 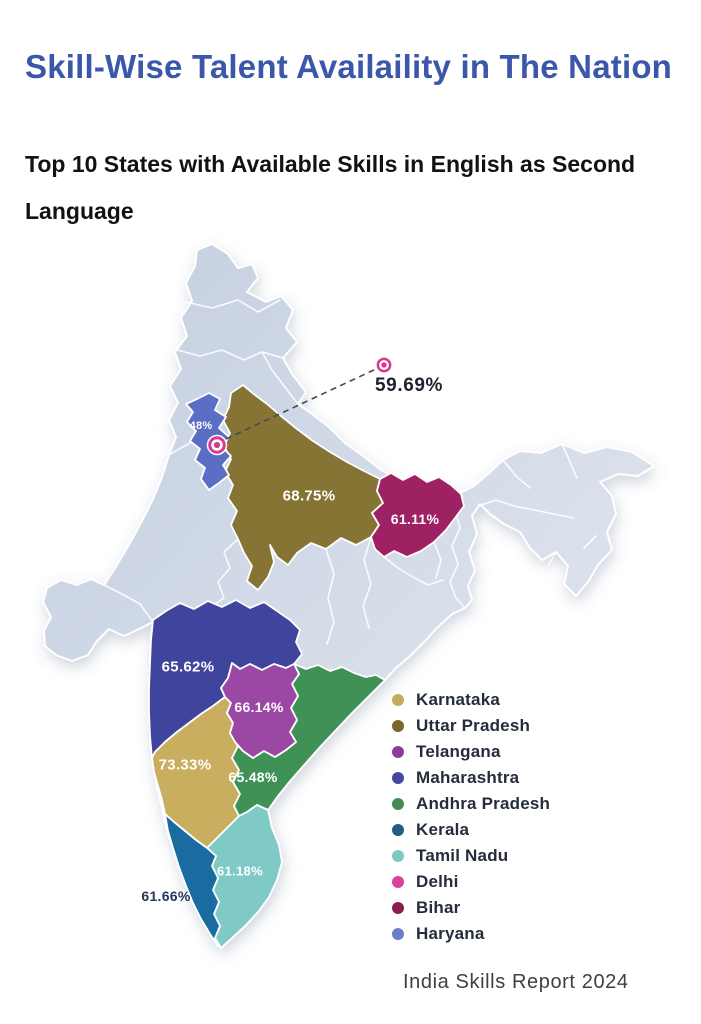 What do you see at coordinates (471, 830) in the screenshot?
I see `legend-item-kerala: Kerala` at bounding box center [471, 830].